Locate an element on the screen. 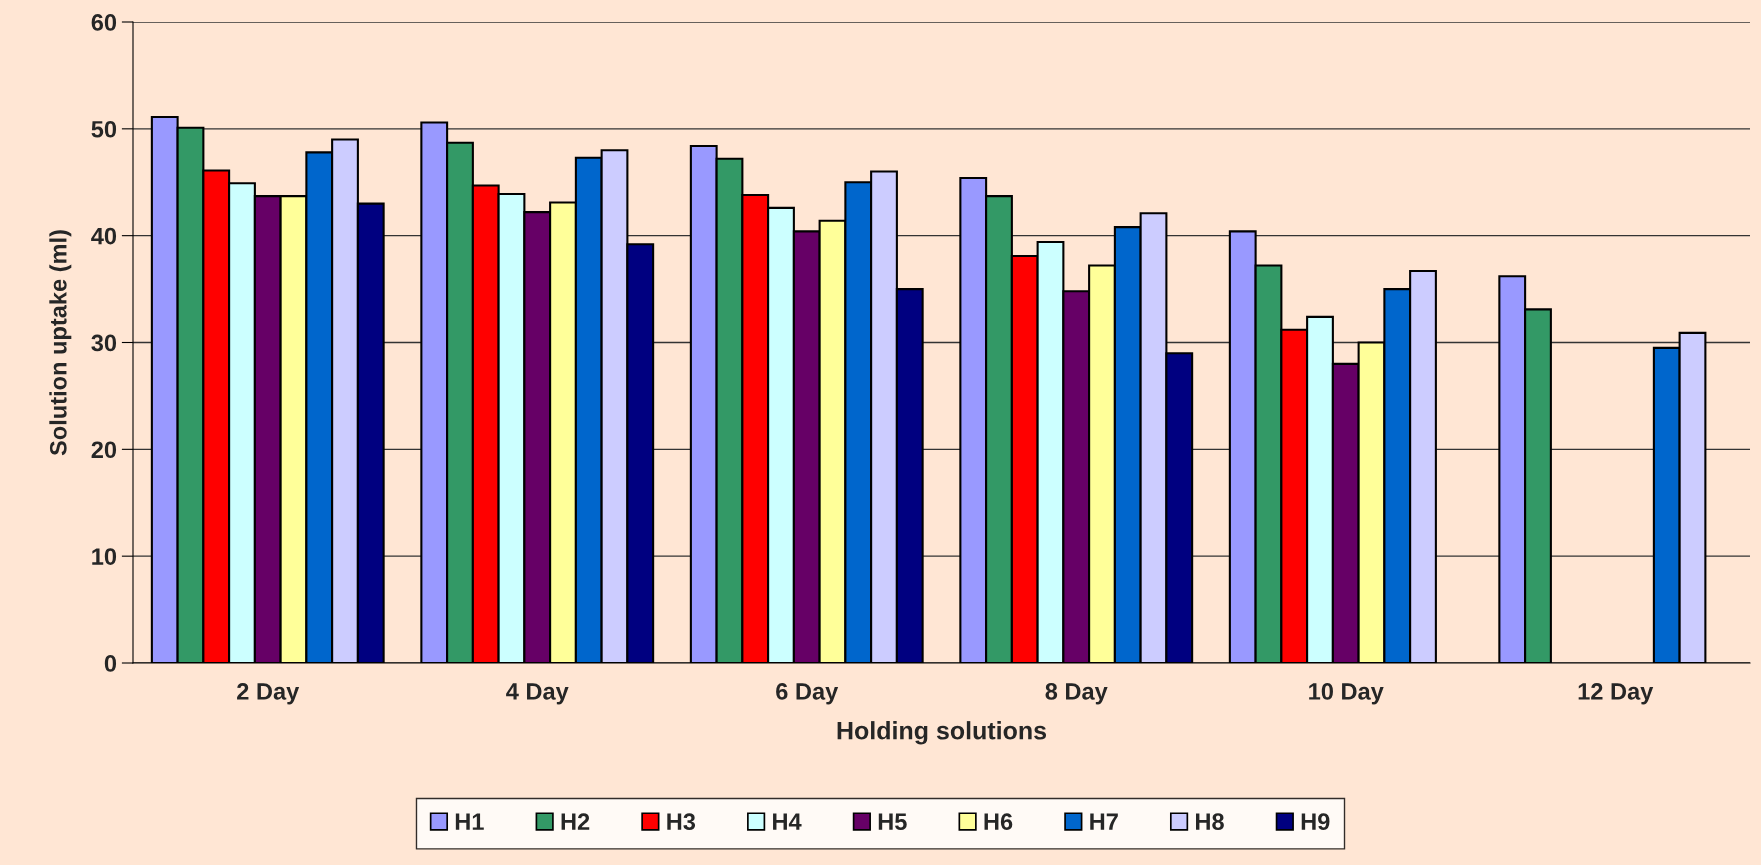  legend-label: H3 is located at coordinates (681, 822).